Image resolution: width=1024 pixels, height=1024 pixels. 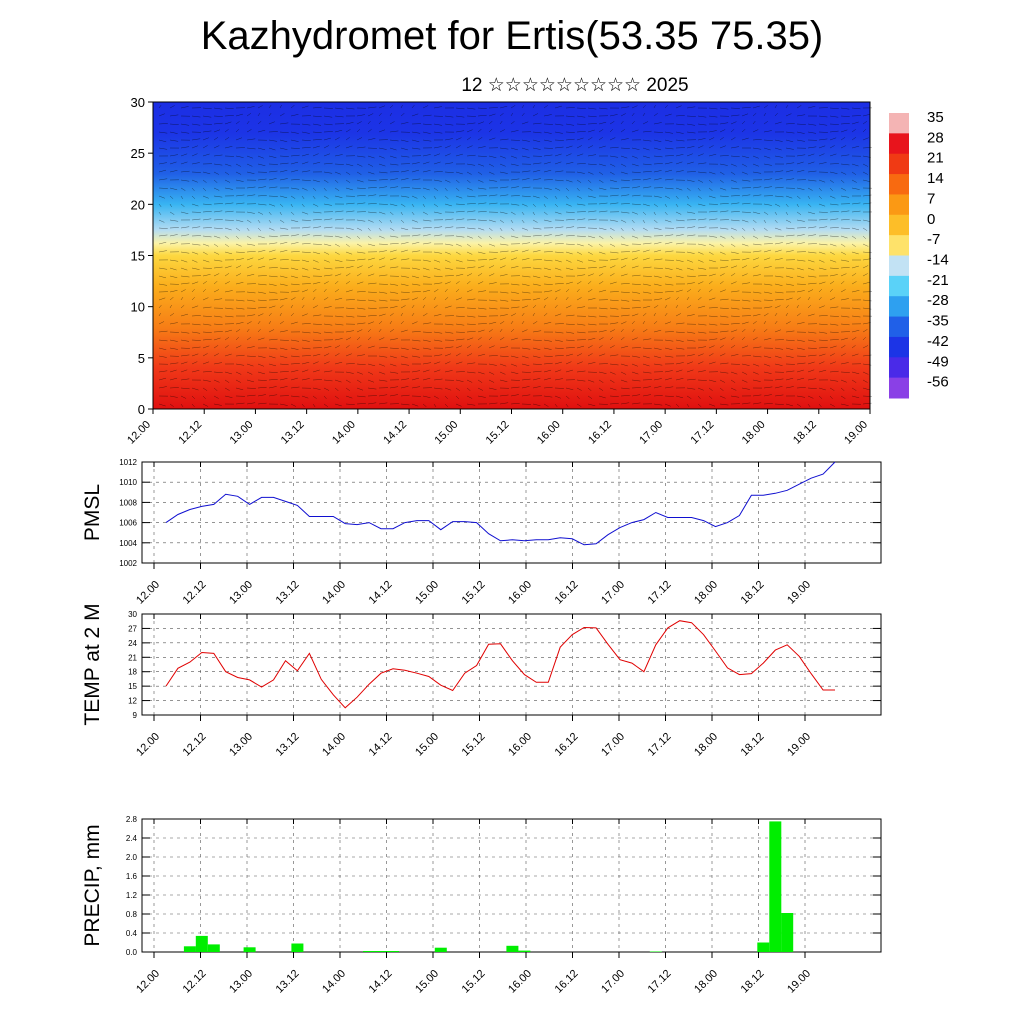 What do you see at coordinates (938, 321) in the screenshot?
I see `colorbar-label: -35` at bounding box center [938, 321].